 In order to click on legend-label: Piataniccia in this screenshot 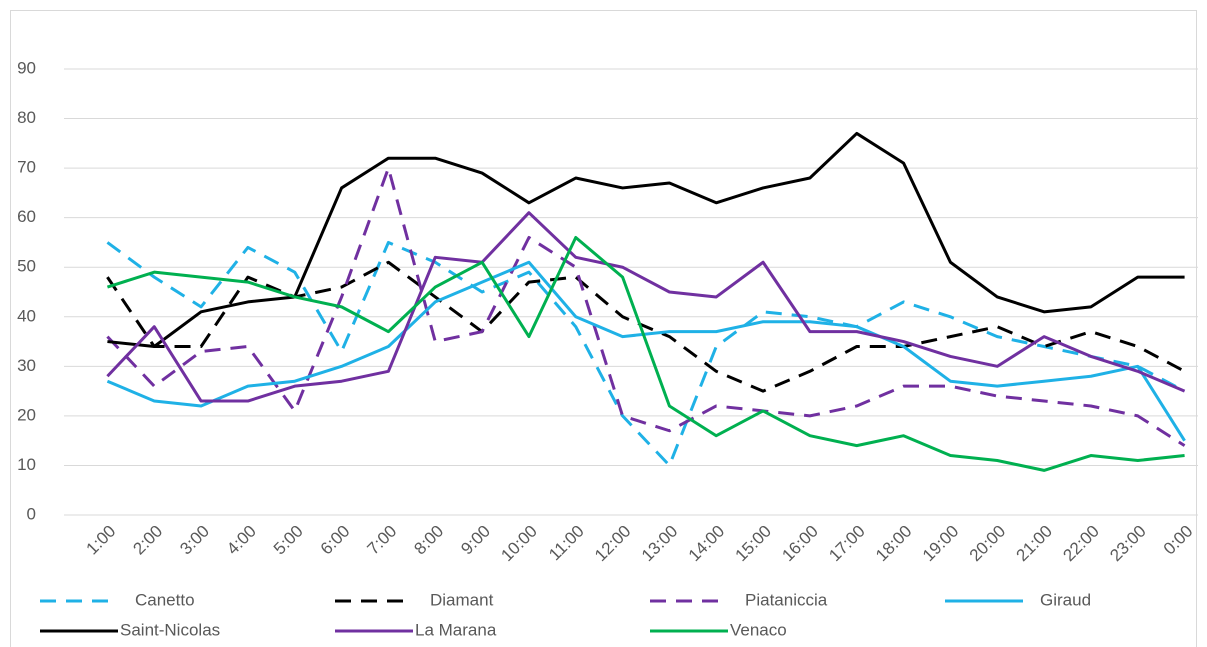, I will do `click(786, 599)`.